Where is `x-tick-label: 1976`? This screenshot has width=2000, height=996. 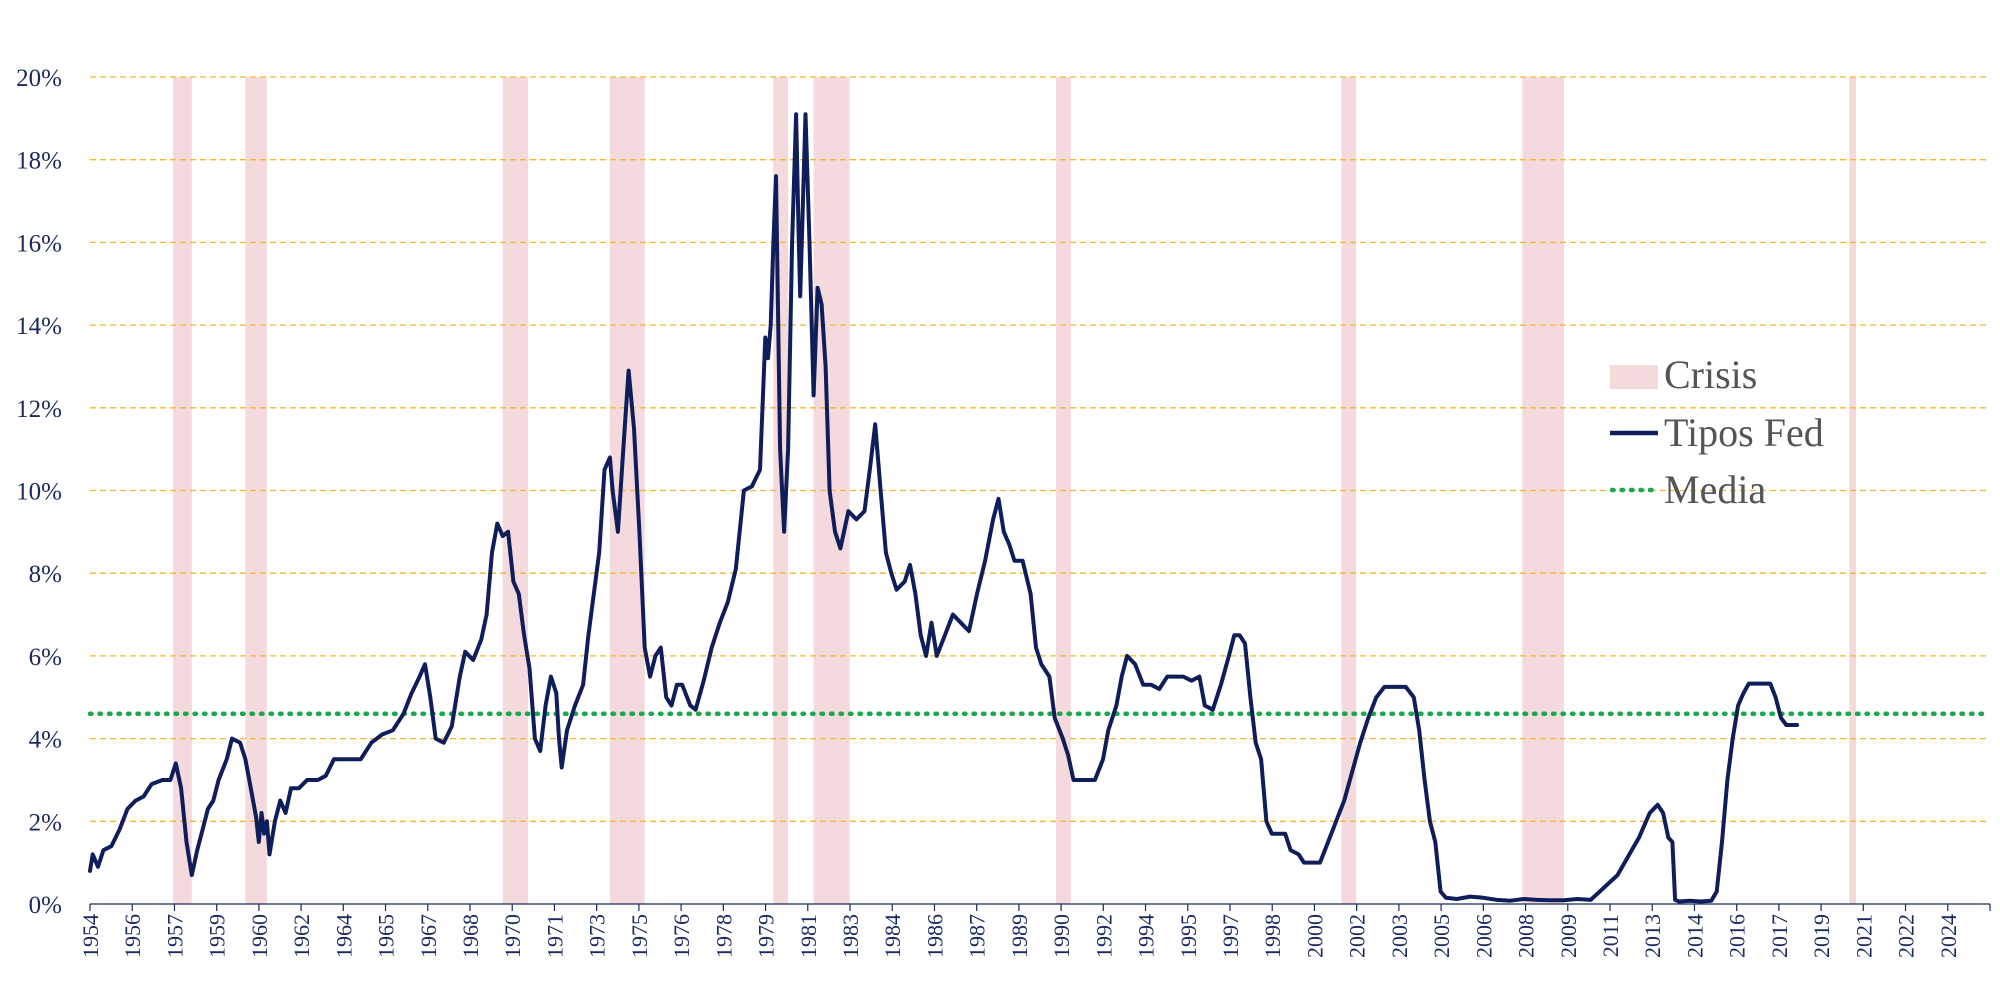 x-tick-label: 1976 is located at coordinates (681, 936).